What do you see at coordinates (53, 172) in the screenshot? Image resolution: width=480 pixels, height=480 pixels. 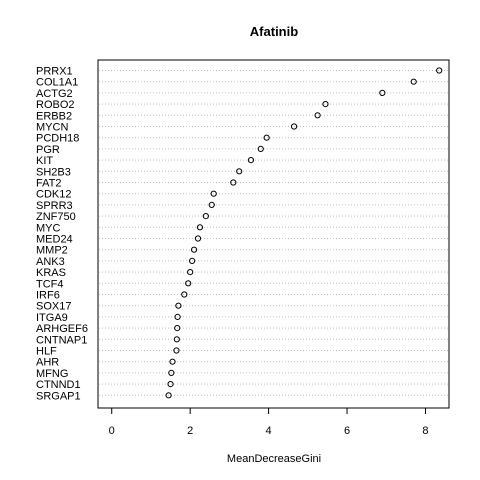 I see `category-label: SH2B3` at bounding box center [53, 172].